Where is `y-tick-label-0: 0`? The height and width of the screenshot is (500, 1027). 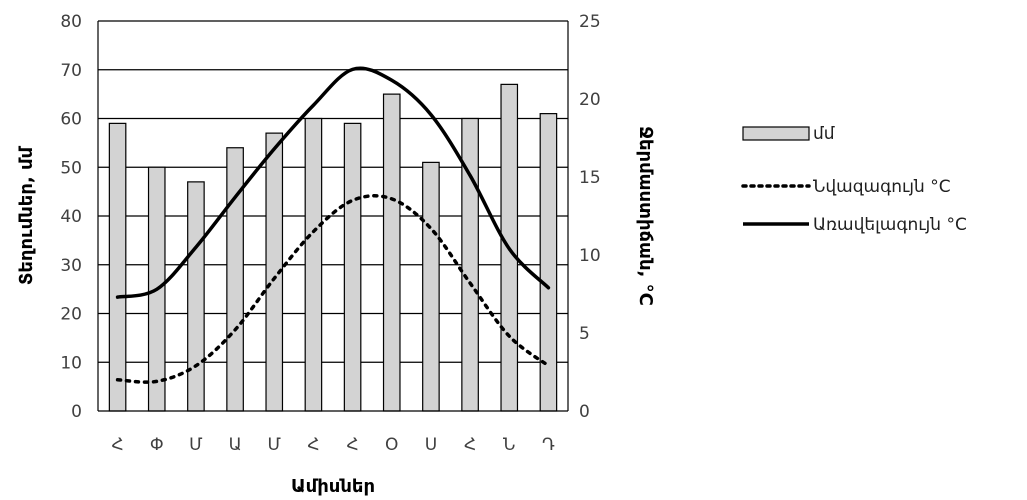 y-tick-label-0: 0 is located at coordinates (76, 412).